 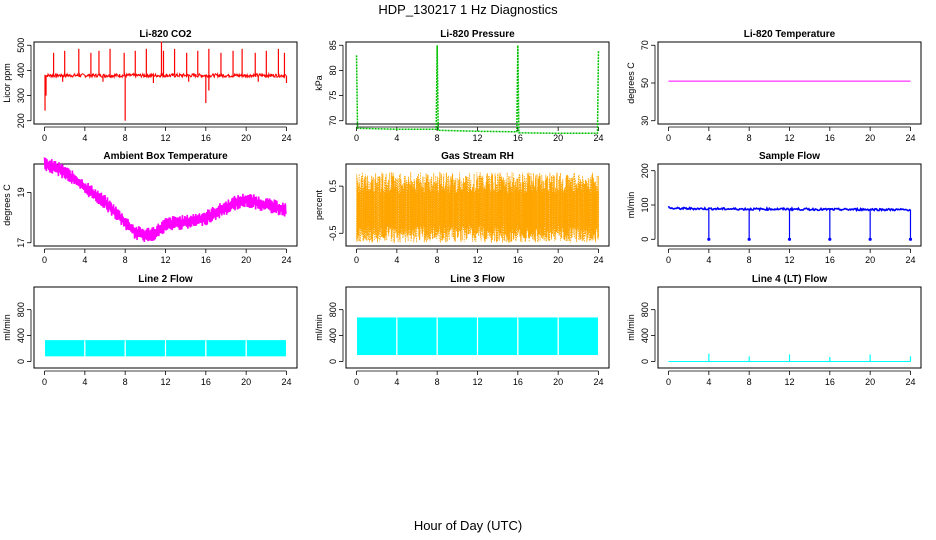 I want to click on y-tick-label: 17, so click(x=21, y=243).